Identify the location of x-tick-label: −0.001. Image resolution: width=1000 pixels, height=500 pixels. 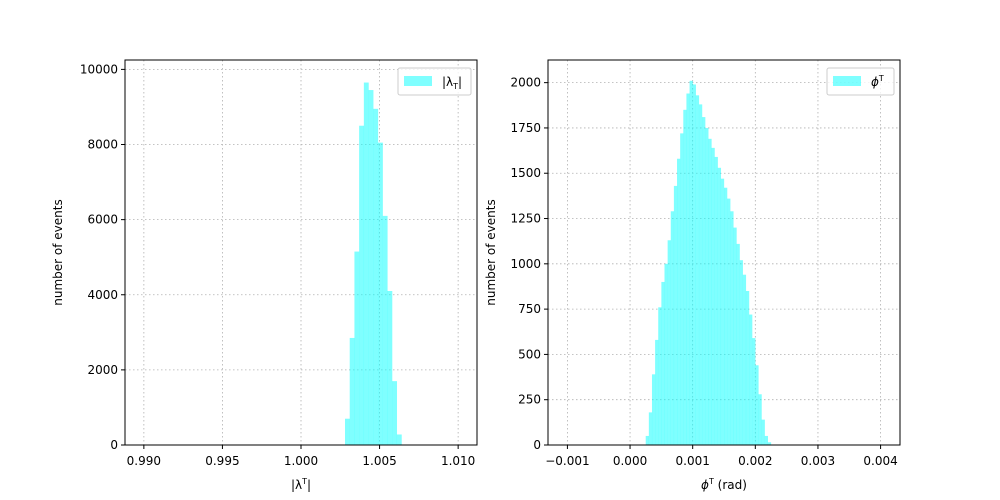
(567, 461).